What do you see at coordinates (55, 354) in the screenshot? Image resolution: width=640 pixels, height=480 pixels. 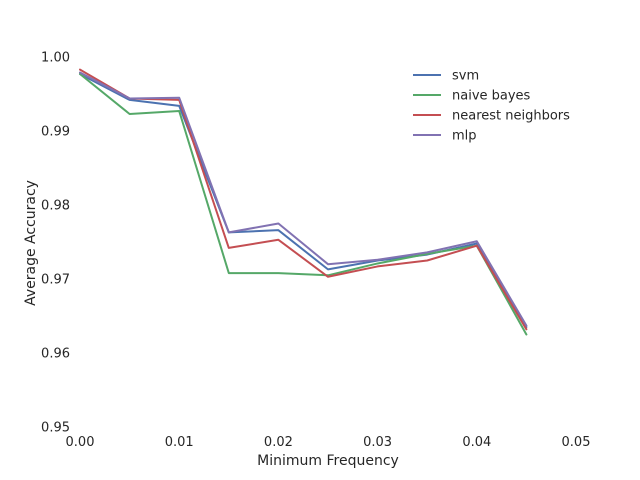 I see `y-tick-label: 0.96` at bounding box center [55, 354].